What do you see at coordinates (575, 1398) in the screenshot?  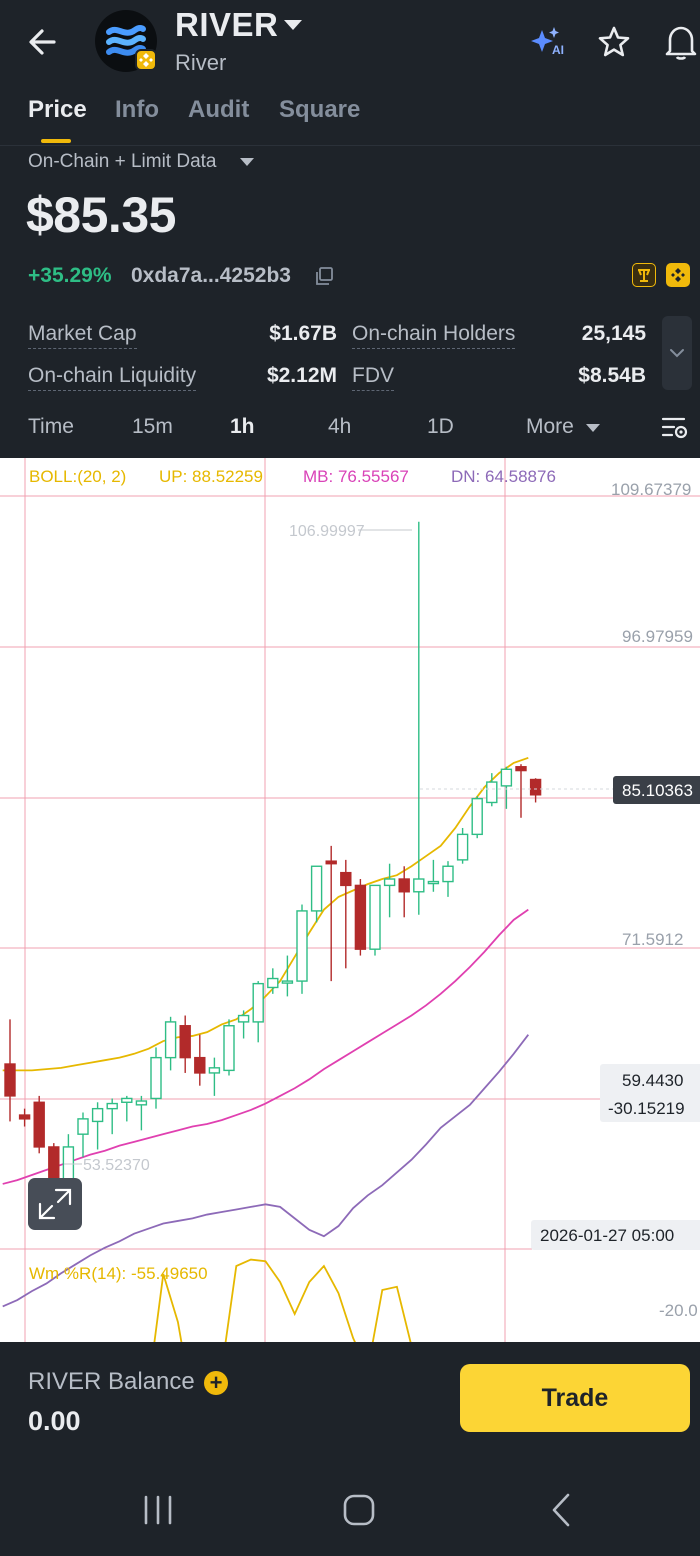 I see `trade-button: Trade` at bounding box center [575, 1398].